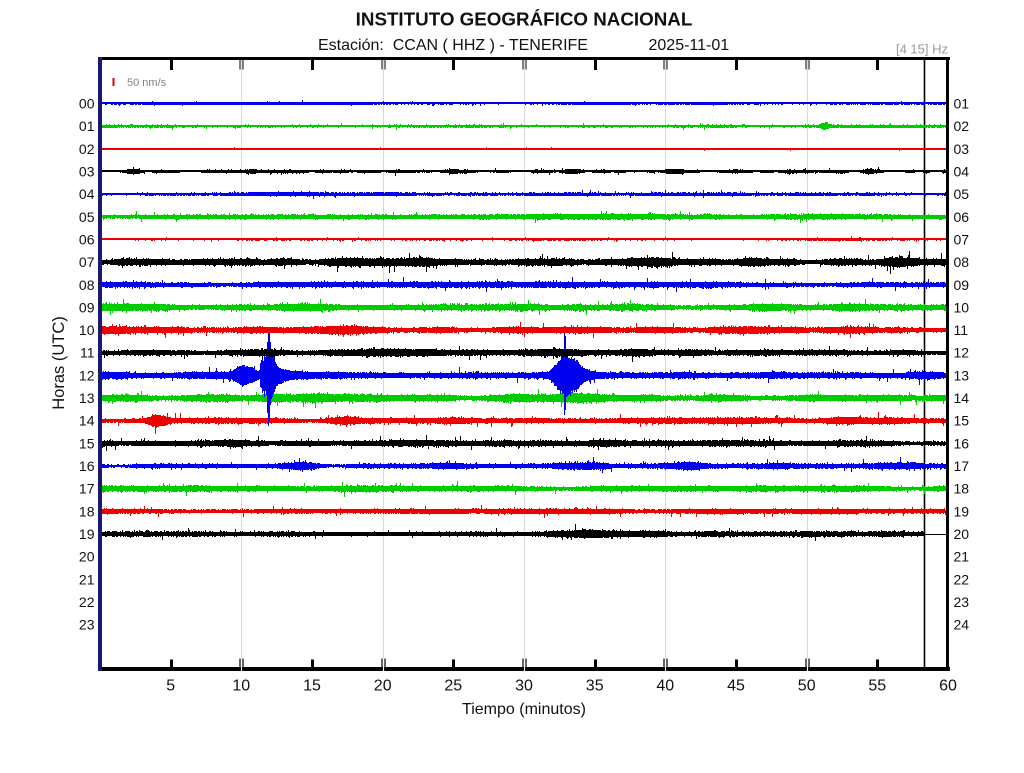 The height and width of the screenshot is (773, 1024). Describe the element at coordinates (595, 686) in the screenshot. I see `svg-text: 35` at that location.